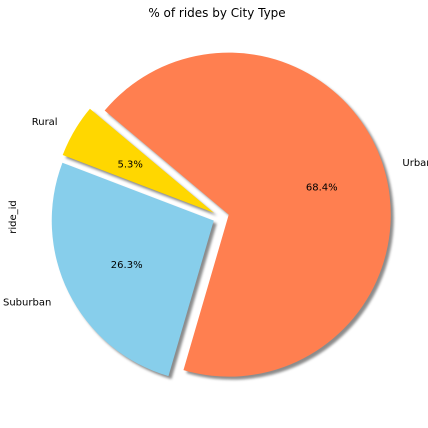  What do you see at coordinates (129, 165) in the screenshot?
I see `pct-label-rural: 5.3%` at bounding box center [129, 165].